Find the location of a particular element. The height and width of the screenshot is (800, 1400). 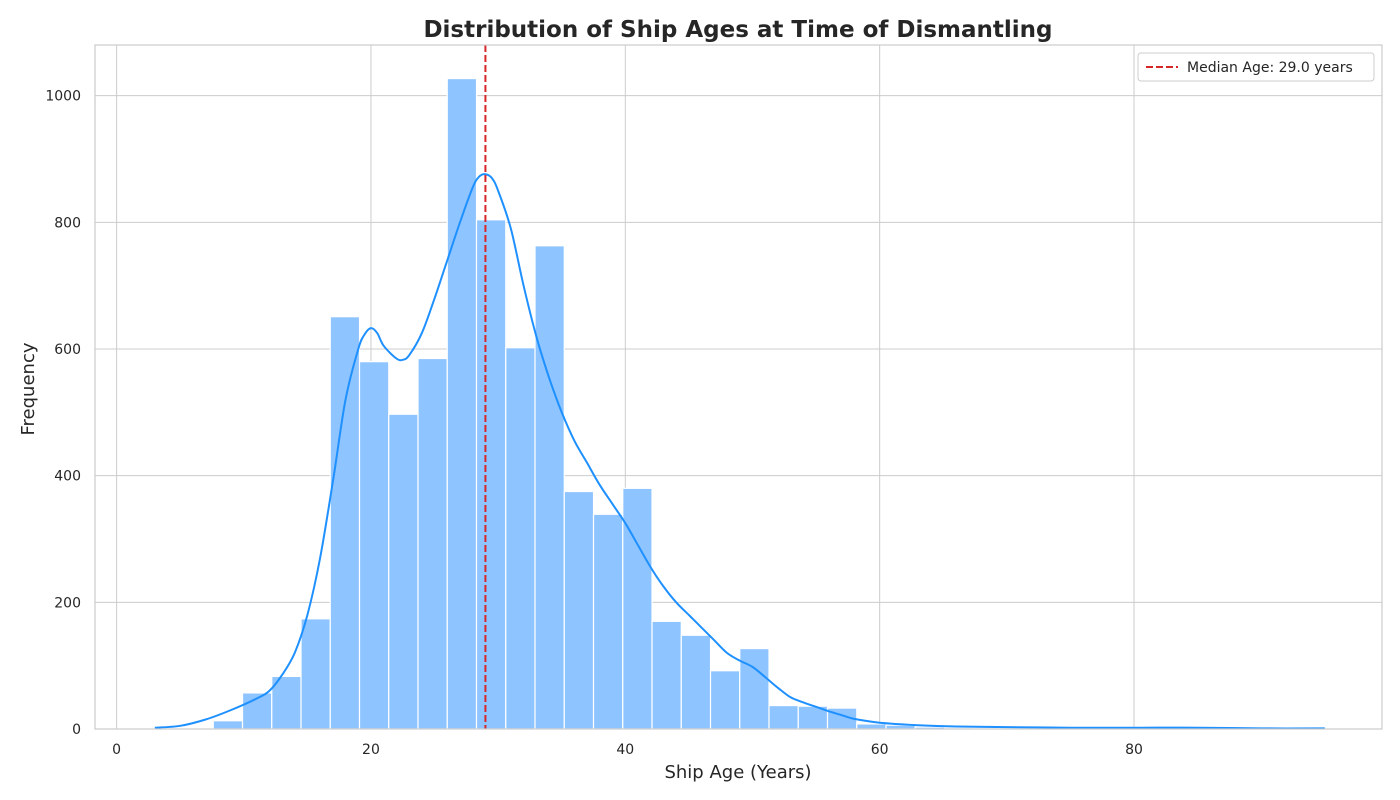

y-axis-label: Frequency is located at coordinates (28, 388).